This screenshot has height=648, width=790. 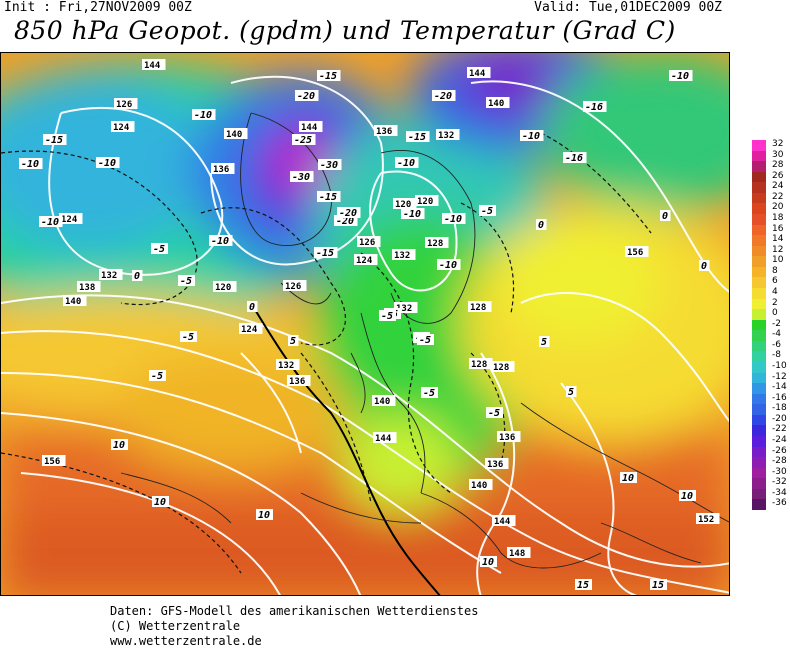 I want to click on legend-label: 2, so click(x=775, y=302).